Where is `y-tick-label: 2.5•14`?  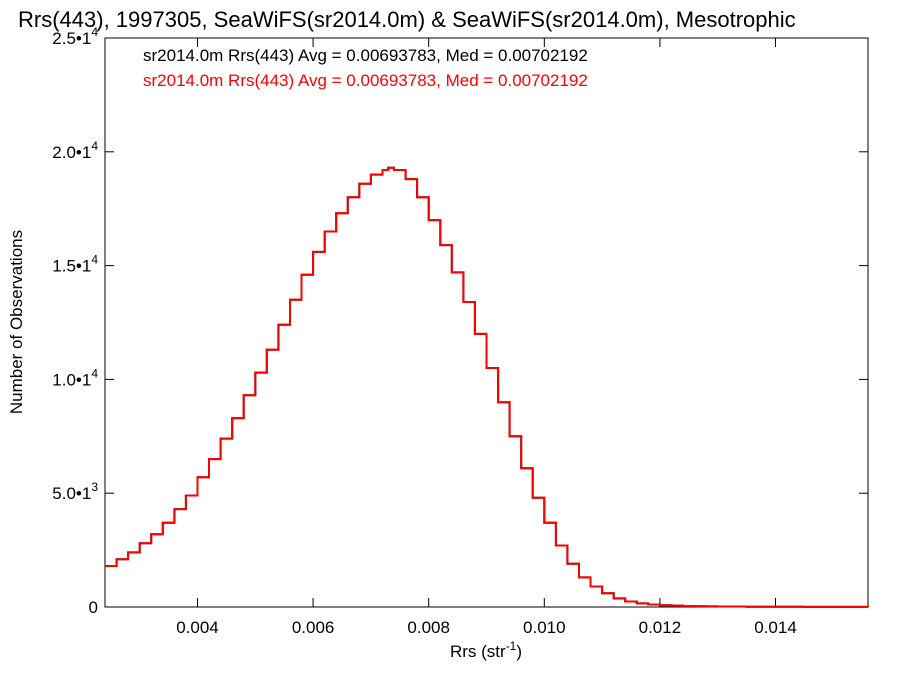
y-tick-label: 2.5•14 is located at coordinates (75, 36).